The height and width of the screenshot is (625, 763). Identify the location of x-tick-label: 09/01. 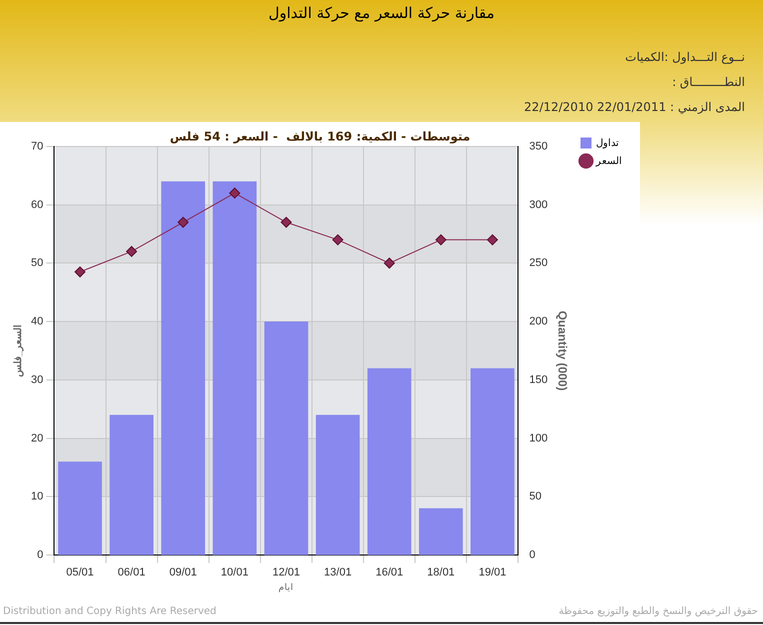
(183, 572).